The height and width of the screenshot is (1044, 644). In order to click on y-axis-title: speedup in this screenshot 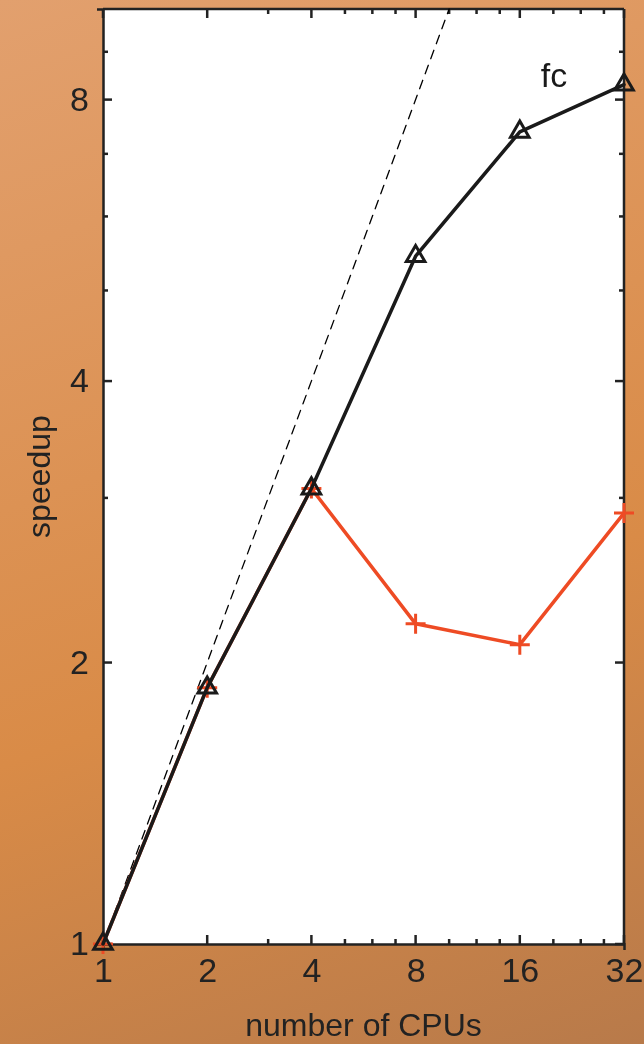, I will do `click(39, 476)`.